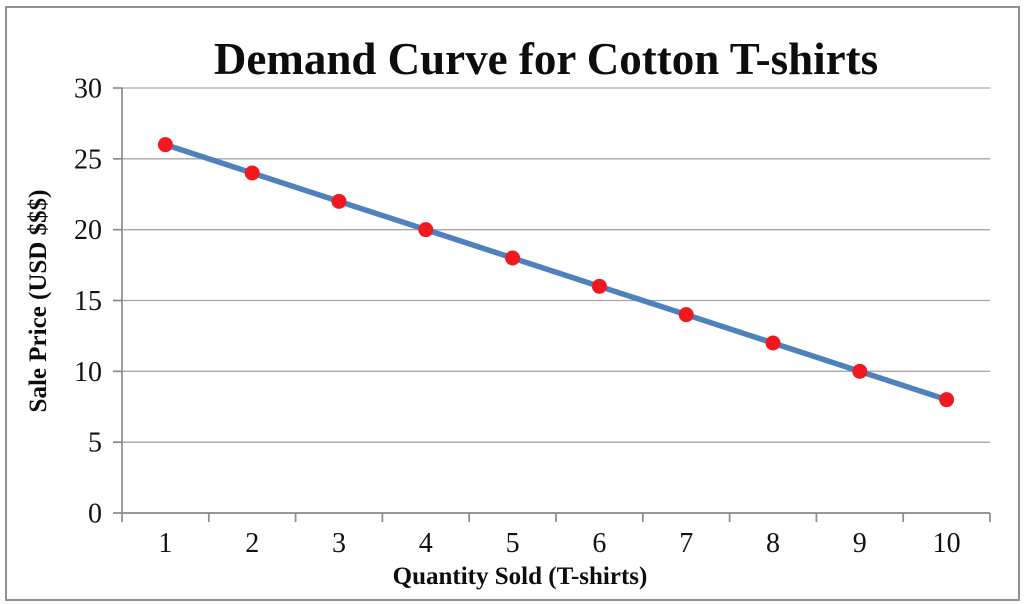  Describe the element at coordinates (88, 89) in the screenshot. I see `y-tick-label-30: 30` at that location.